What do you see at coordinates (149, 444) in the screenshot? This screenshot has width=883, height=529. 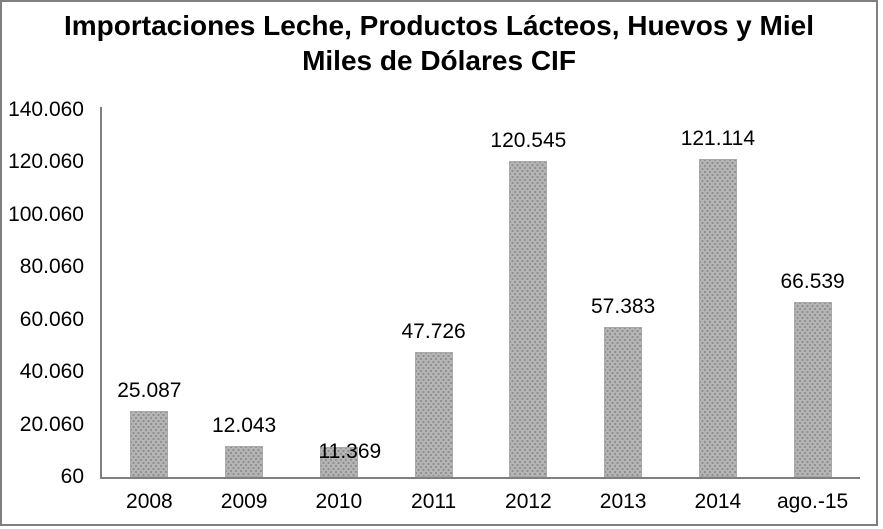 I see `bar-2008` at bounding box center [149, 444].